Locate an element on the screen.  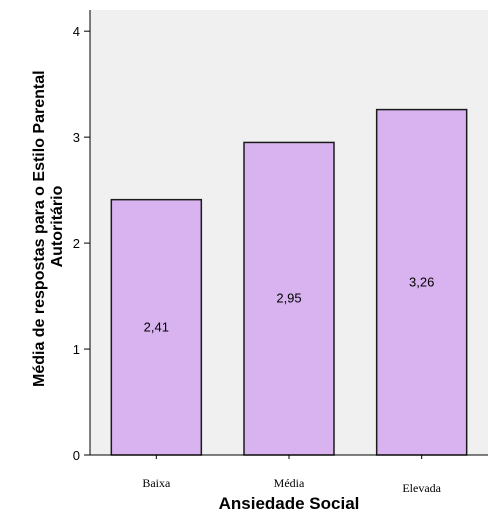
x-tick-label: Média is located at coordinates (289, 483).